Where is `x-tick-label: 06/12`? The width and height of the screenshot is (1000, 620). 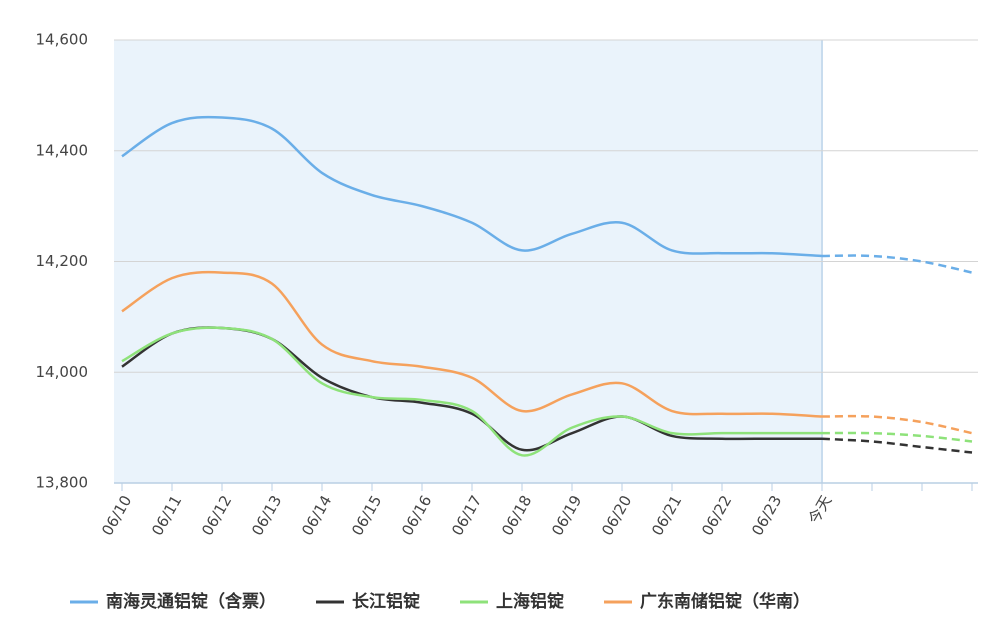
x-tick-label: 06/12 is located at coordinates (216, 515).